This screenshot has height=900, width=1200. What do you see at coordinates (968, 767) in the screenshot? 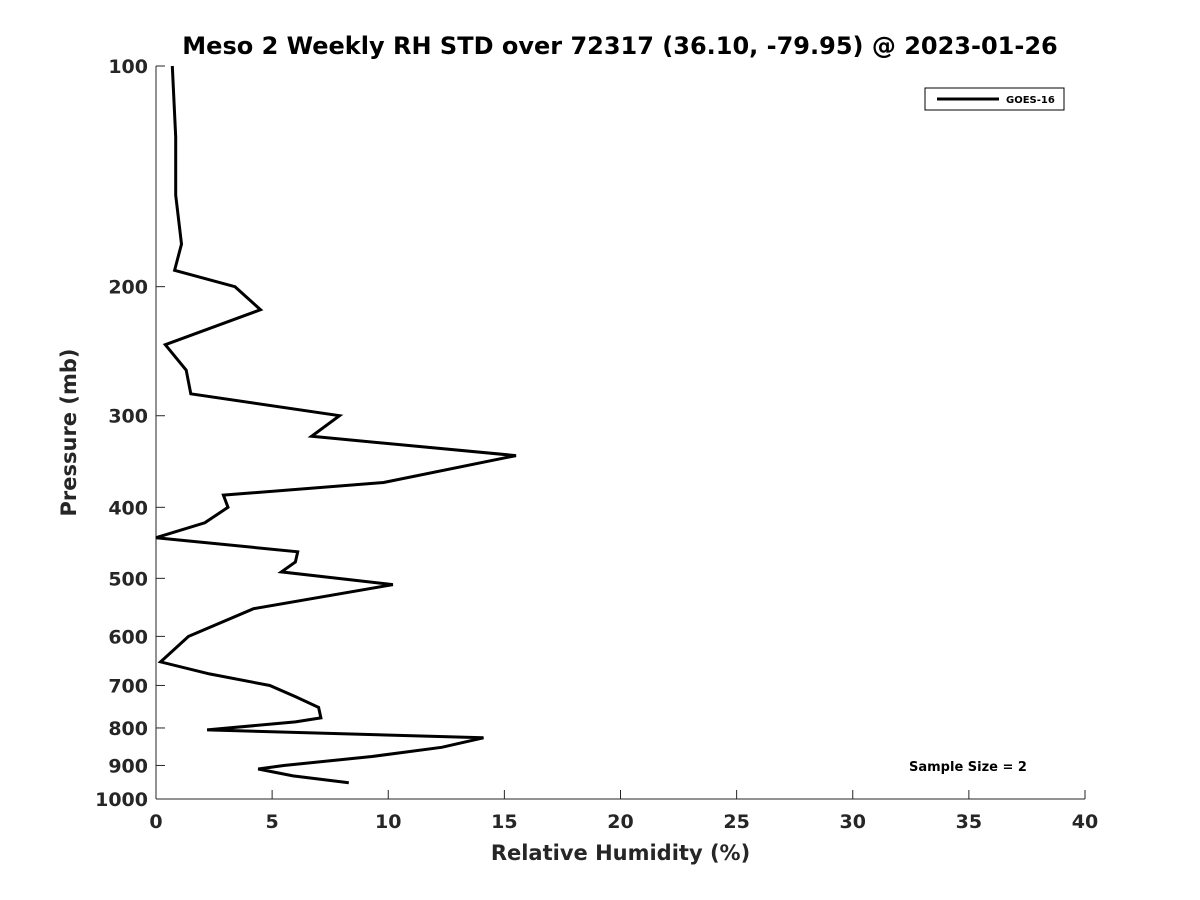
I see `sample-size-annotation: Sample Size = 2` at bounding box center [968, 767].